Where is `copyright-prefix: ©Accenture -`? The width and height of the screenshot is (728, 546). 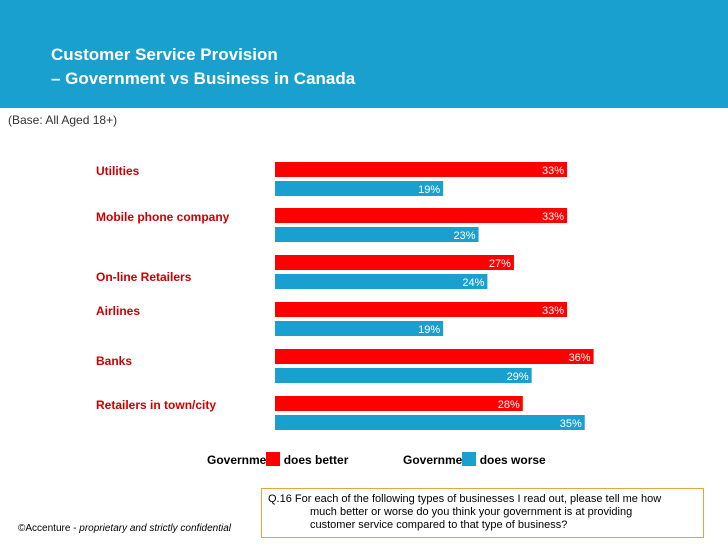 copyright-prefix: ©Accenture - is located at coordinates (49, 528).